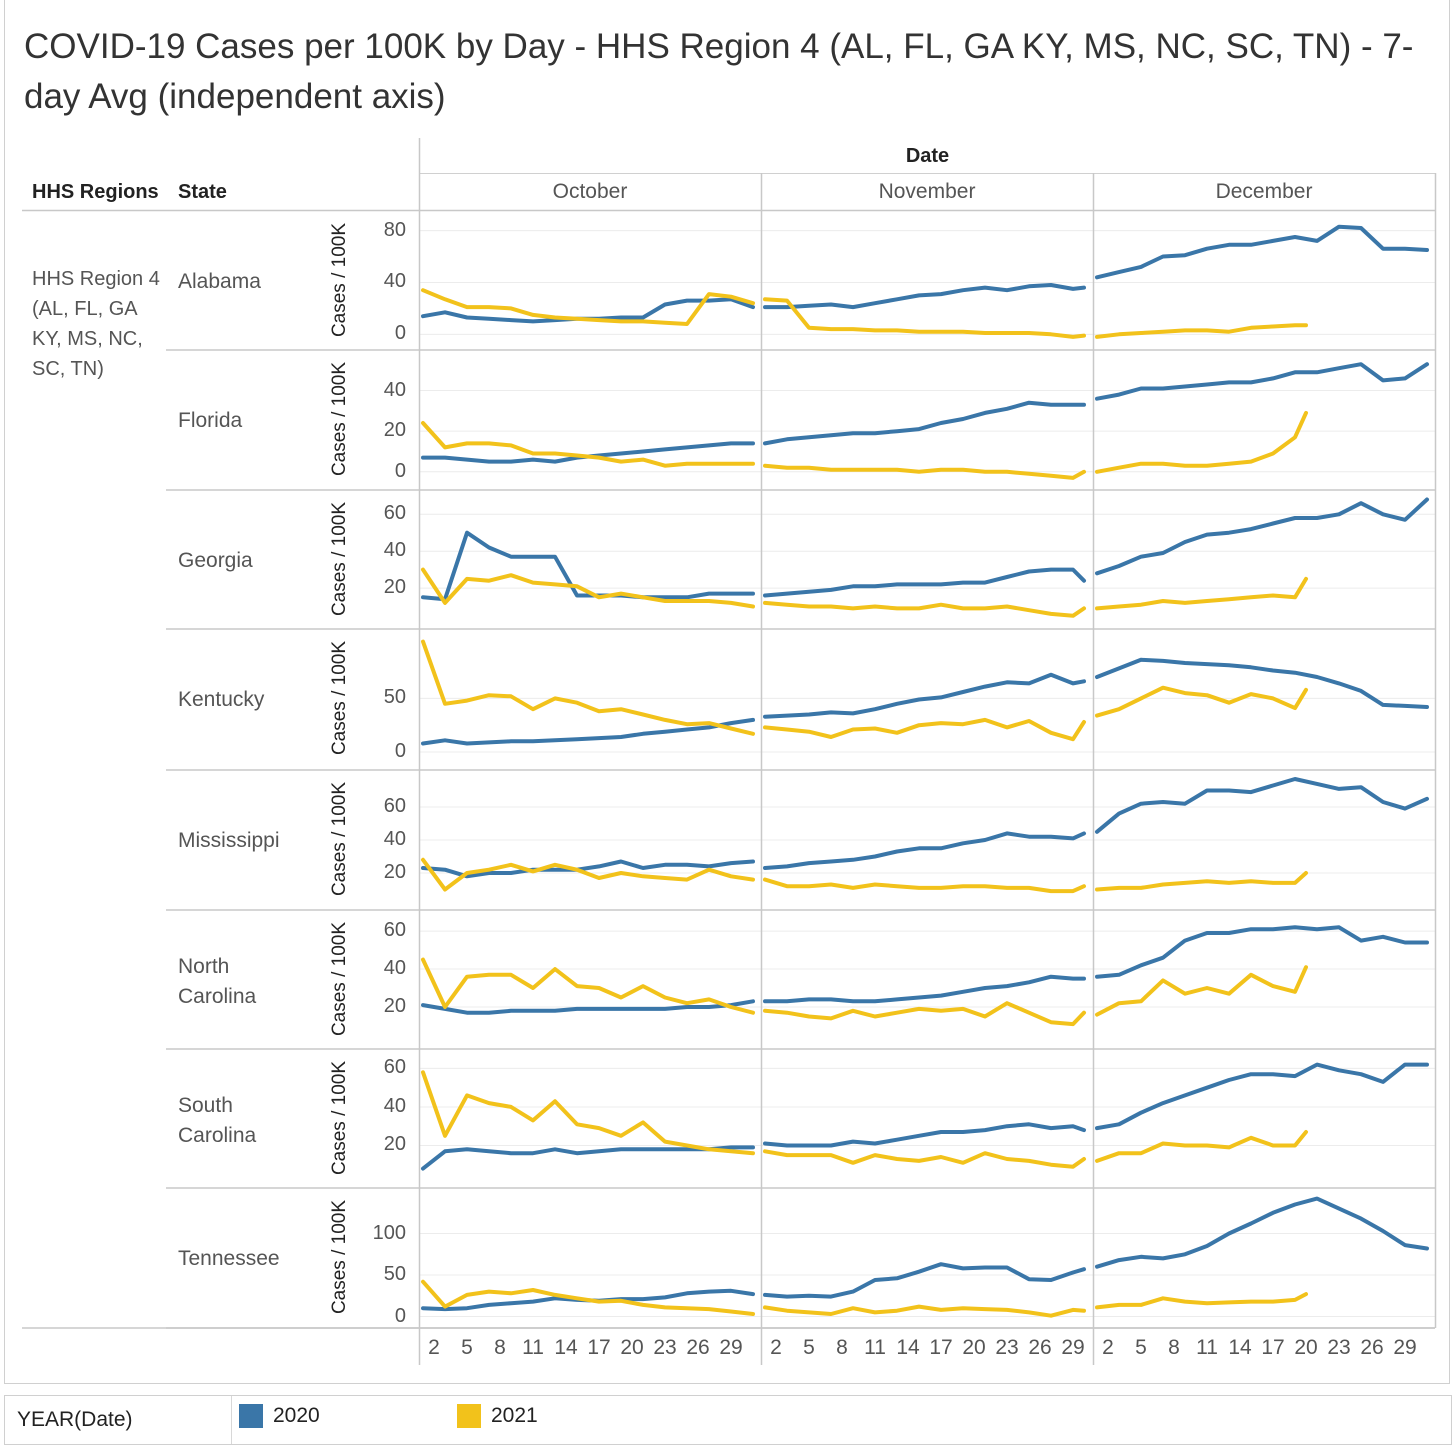 The image size is (1456, 1449). What do you see at coordinates (924, 989) in the screenshot?
I see `series-line-north-carolina-2020-november` at bounding box center [924, 989].